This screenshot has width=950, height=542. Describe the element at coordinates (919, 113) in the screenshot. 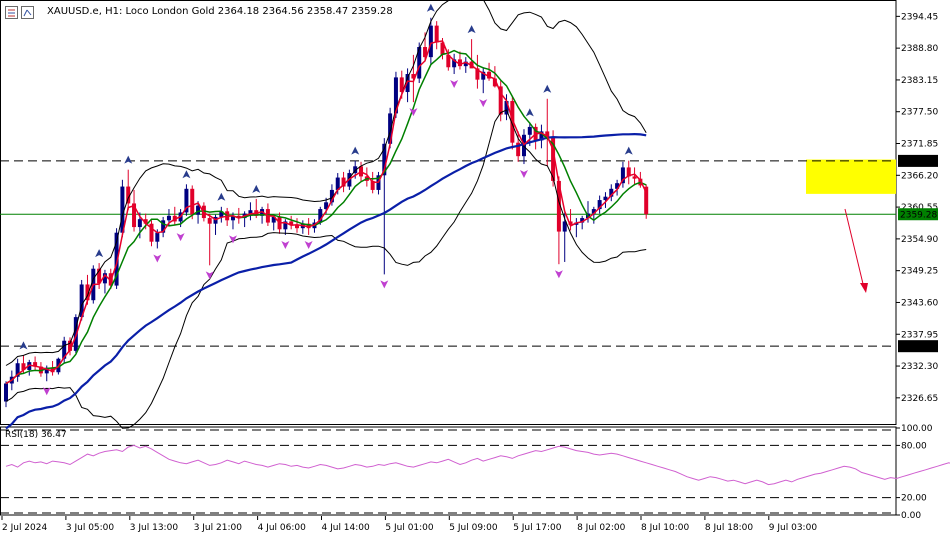

I see `price-tick-label: 2377.50` at that location.